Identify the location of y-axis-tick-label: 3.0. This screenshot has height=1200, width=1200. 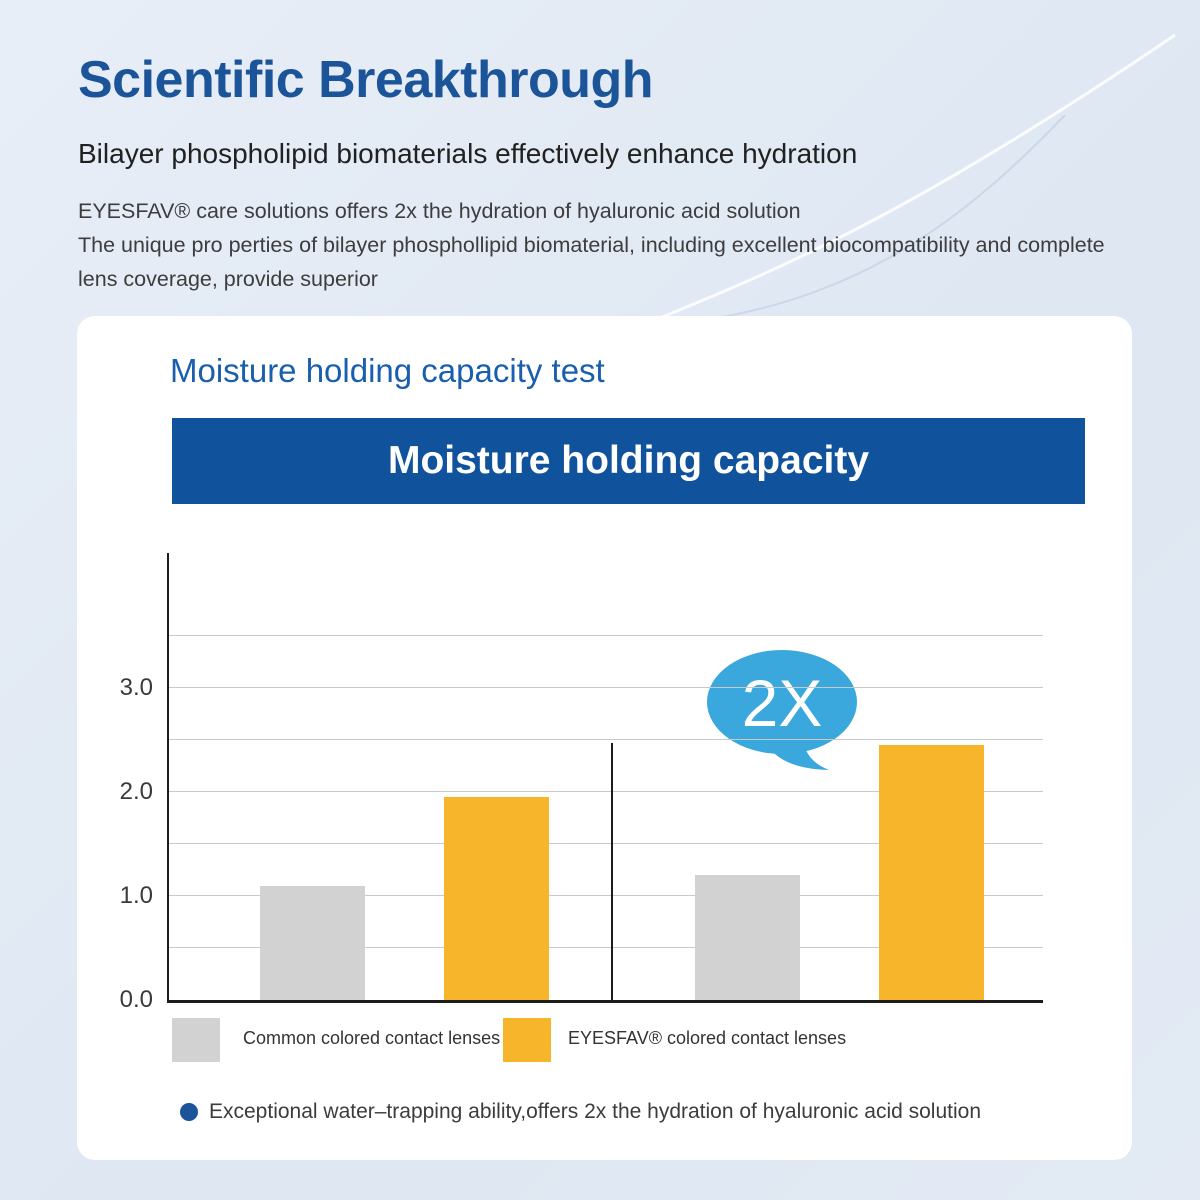
(136, 688).